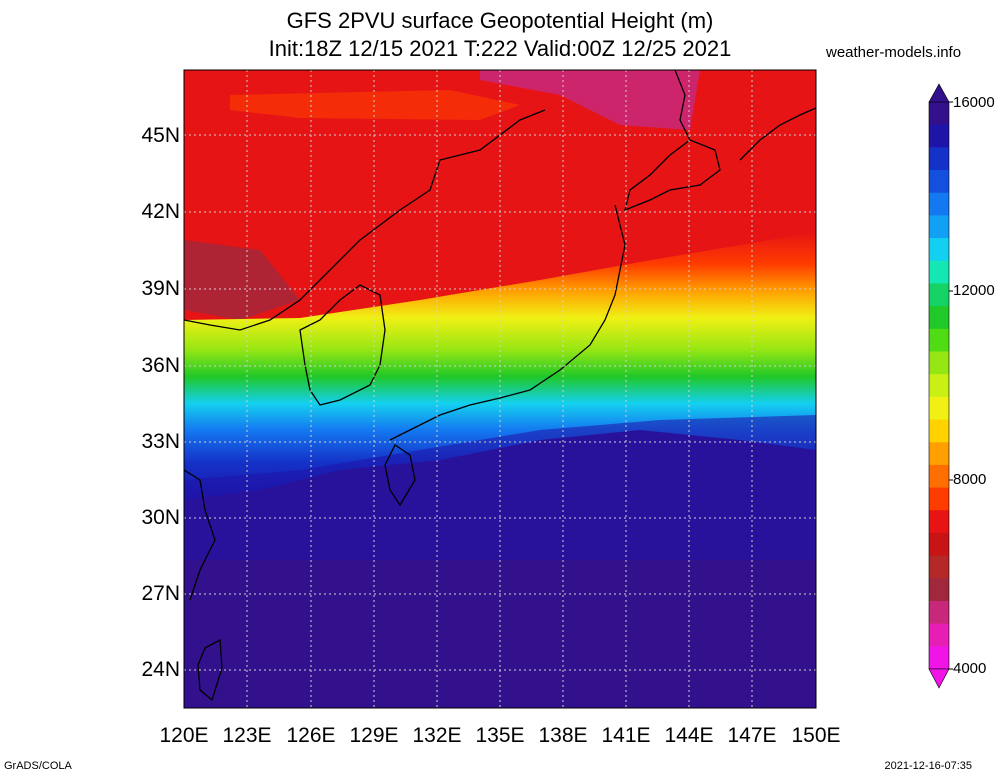  Describe the element at coordinates (626, 735) in the screenshot. I see `lon-label-141e: 141E` at that location.